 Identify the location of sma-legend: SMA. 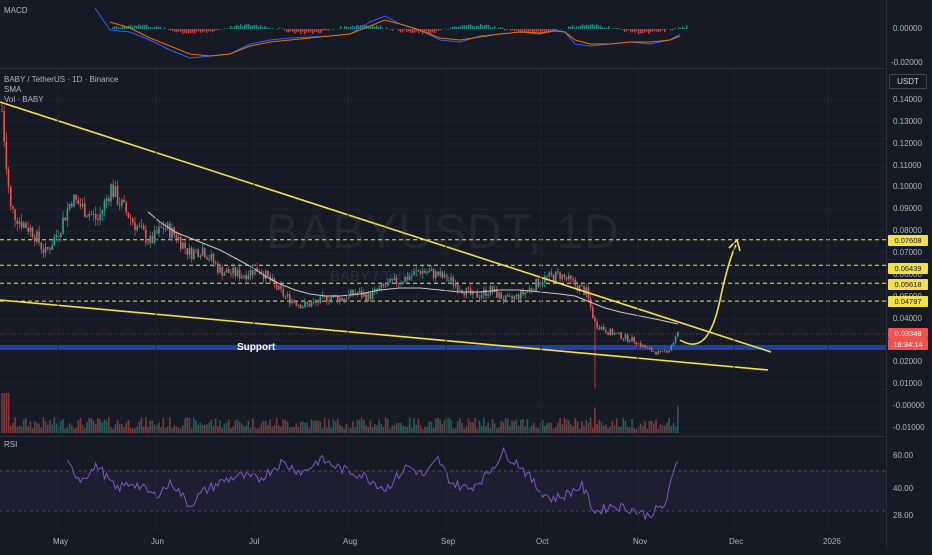
(61, 90).